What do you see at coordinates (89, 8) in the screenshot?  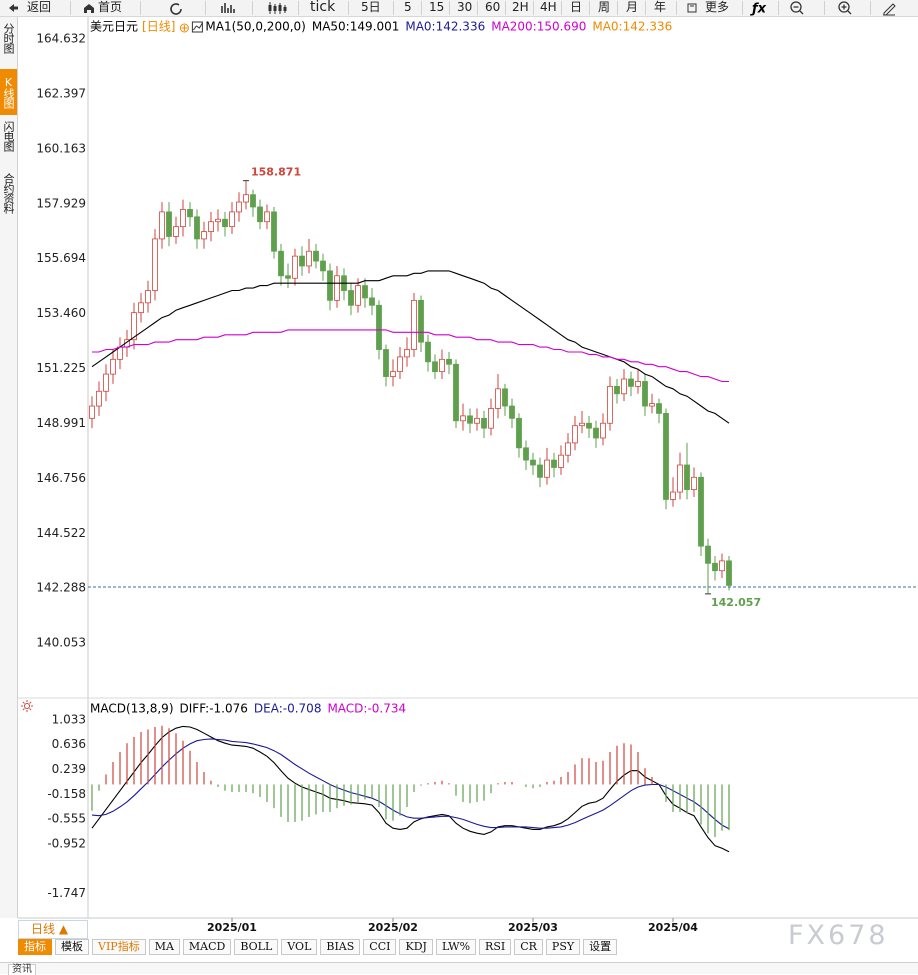 I see `home-icon` at bounding box center [89, 8].